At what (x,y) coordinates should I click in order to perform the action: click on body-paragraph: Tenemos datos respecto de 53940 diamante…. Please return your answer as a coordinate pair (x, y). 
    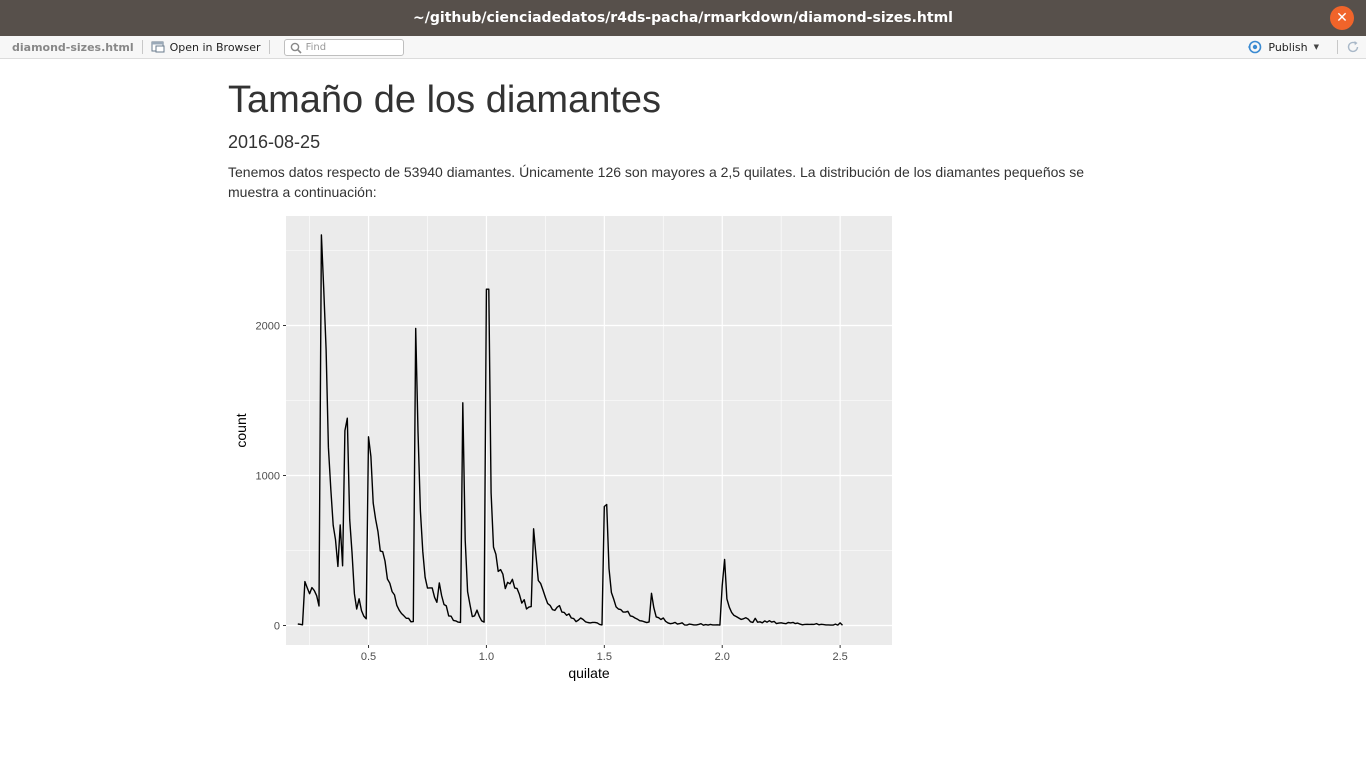
    Looking at the image, I should click on (656, 182).